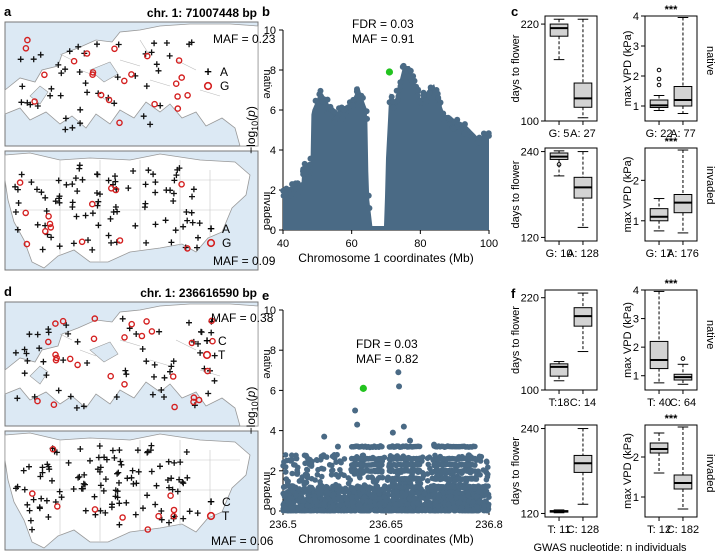 Image resolution: width=720 pixels, height=556 pixels. What do you see at coordinates (267, 491) in the screenshot?
I see `panel-d-invaded-label: invaded` at bounding box center [267, 491].